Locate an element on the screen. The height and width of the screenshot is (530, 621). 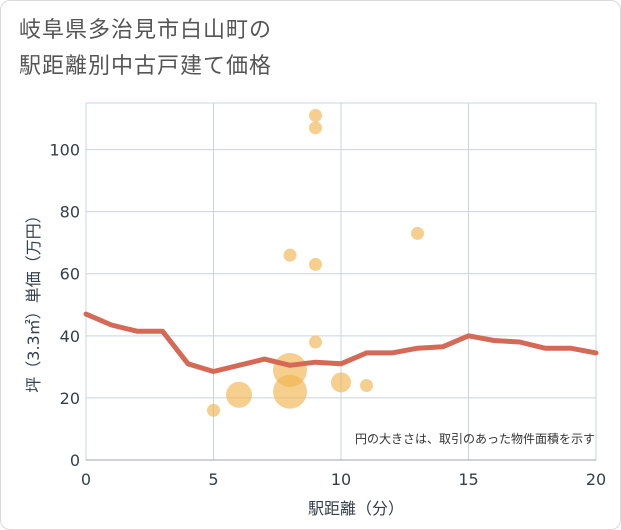
chart-title-line-1: 岐阜県多治見市白山町の is located at coordinates (146, 30).